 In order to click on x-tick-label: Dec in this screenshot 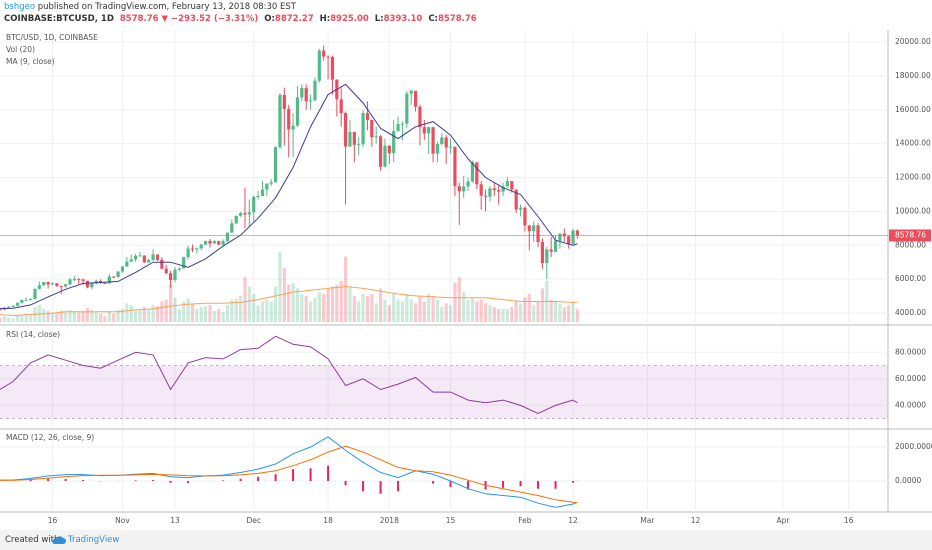, I will do `click(253, 520)`.